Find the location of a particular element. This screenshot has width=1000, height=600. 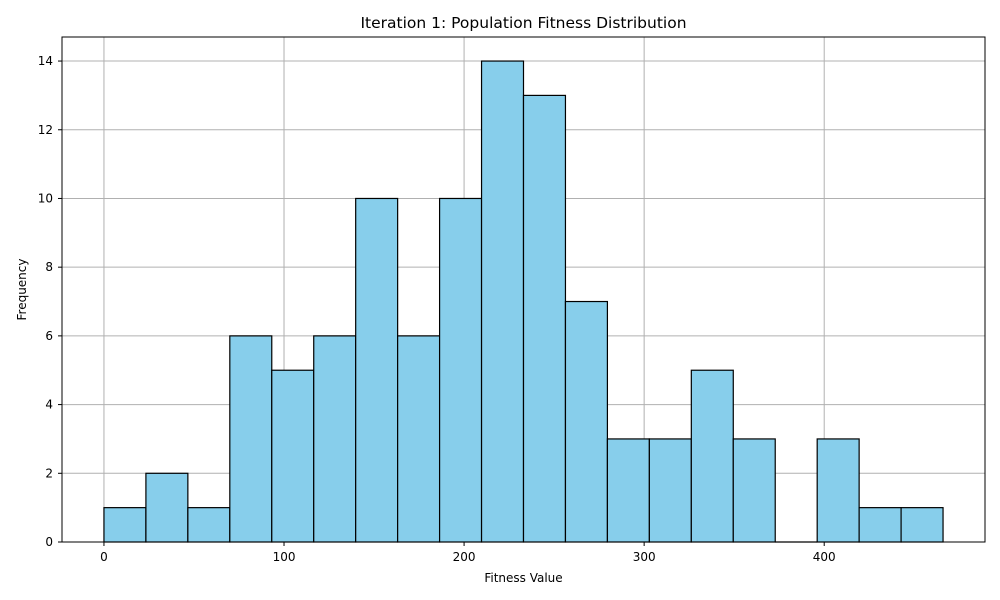

y-tick-label: 4 is located at coordinates (49, 405).